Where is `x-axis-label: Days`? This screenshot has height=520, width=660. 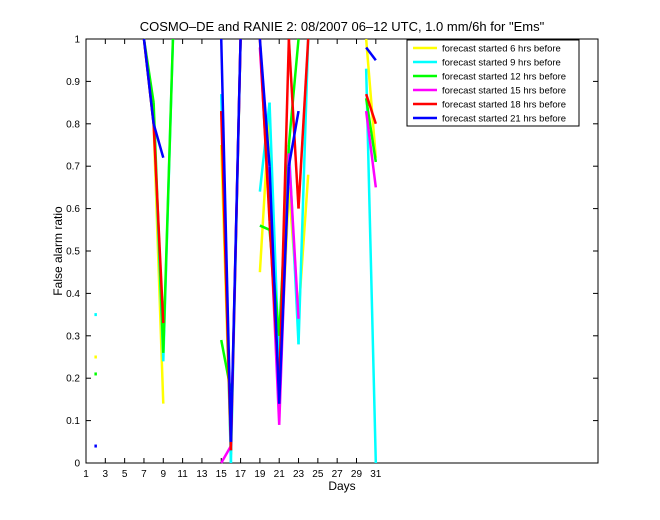
x-axis-label: Days is located at coordinates (341, 486).